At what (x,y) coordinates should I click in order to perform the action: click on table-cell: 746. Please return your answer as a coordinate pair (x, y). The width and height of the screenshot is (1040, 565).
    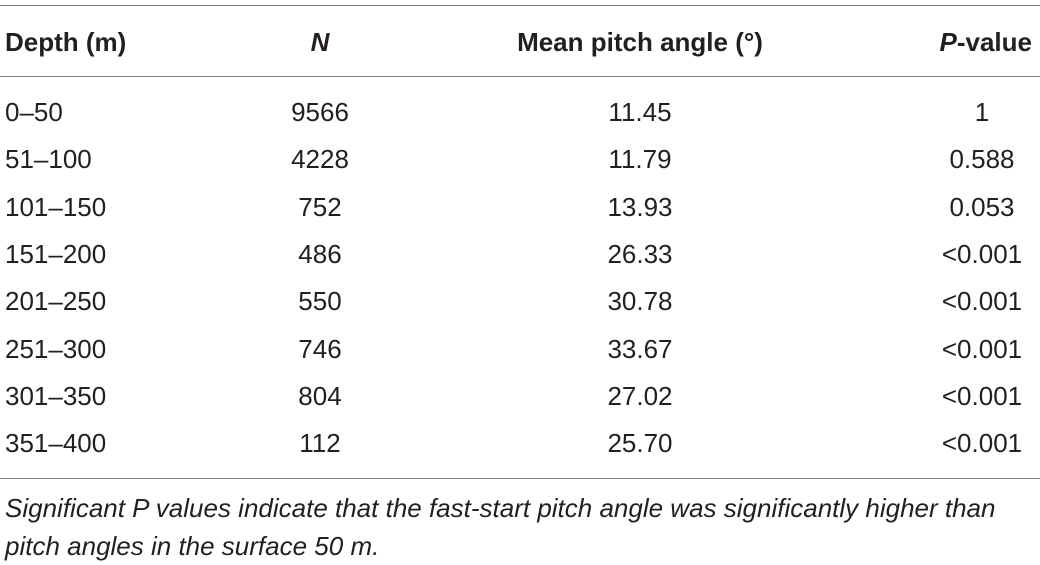
    Looking at the image, I should click on (320, 348).